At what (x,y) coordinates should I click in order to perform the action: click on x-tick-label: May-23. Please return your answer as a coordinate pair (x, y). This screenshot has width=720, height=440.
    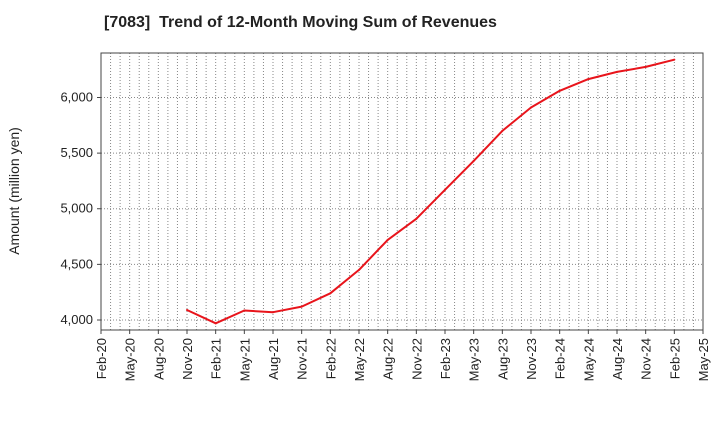
    Looking at the image, I should click on (474, 359).